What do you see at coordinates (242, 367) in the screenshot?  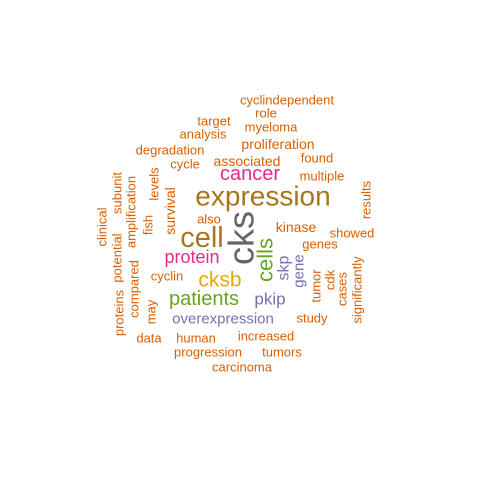 I see `word-carcinoma: carcinoma` at bounding box center [242, 367].